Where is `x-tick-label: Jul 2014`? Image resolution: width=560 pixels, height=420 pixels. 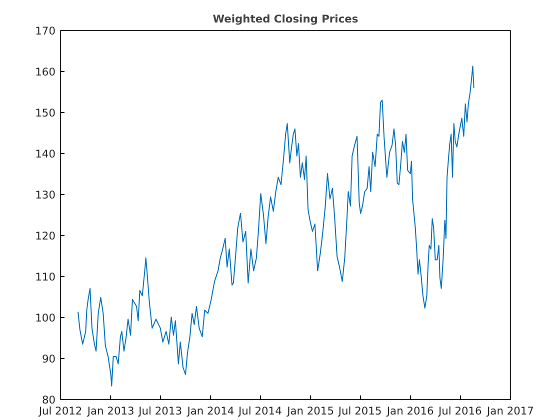
x-tick-label: Jul 2014 is located at coordinates (260, 411).